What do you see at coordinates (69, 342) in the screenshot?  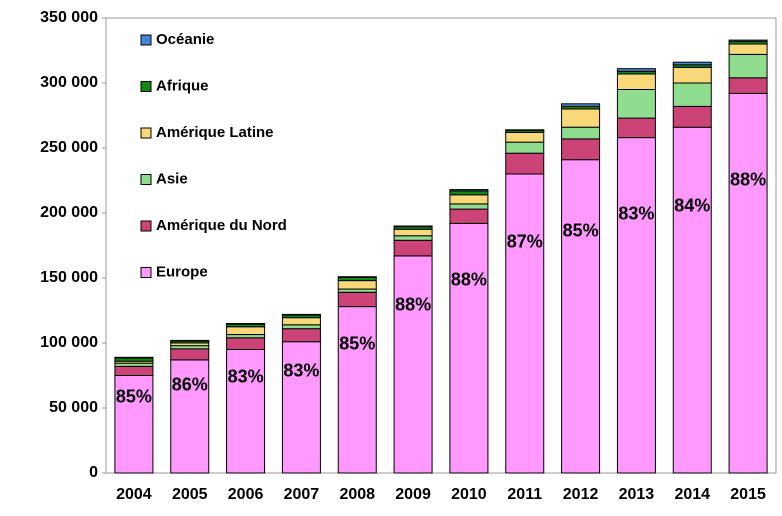 I see `y-tick-label: 100 000` at bounding box center [69, 342].